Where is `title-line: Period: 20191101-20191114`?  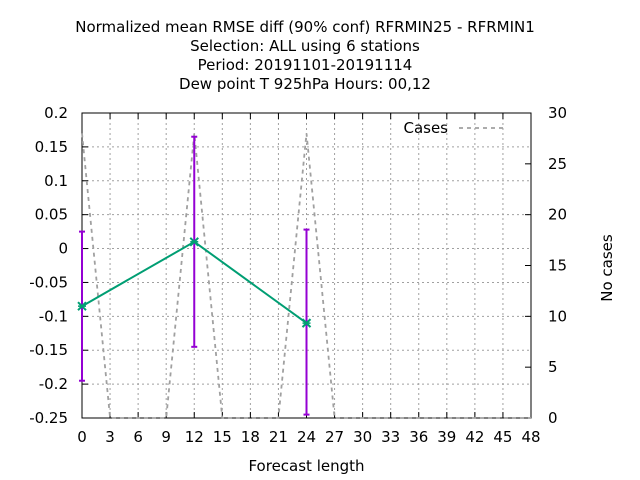 title-line: Period: 20191101-20191114 is located at coordinates (305, 65).